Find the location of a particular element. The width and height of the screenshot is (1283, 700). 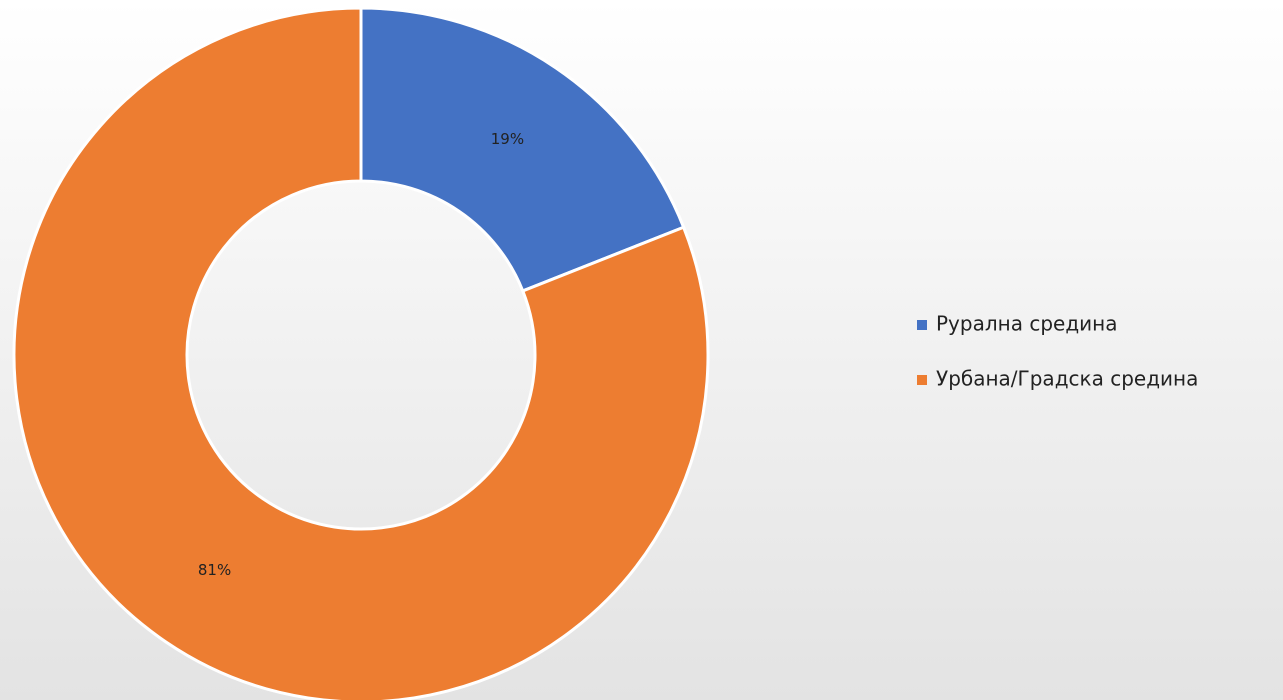

legend-label: Рурална средина is located at coordinates (1026, 324).